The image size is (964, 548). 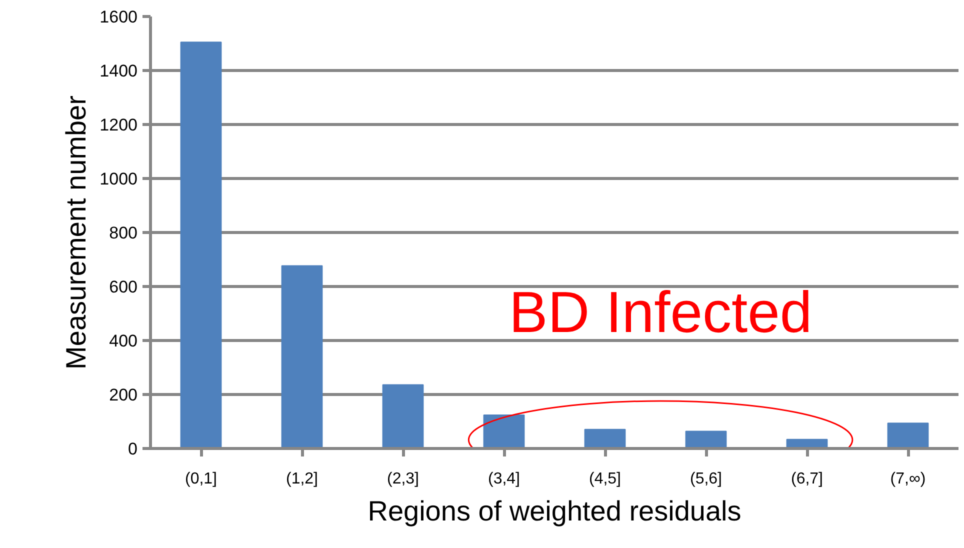 I want to click on x-tick-label: (4,5], so click(x=605, y=479).